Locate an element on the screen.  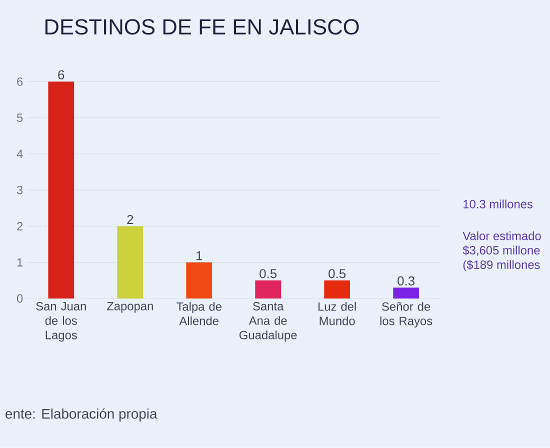
chart-title: DESTINOS DE FE EN JALISCO is located at coordinates (202, 27).